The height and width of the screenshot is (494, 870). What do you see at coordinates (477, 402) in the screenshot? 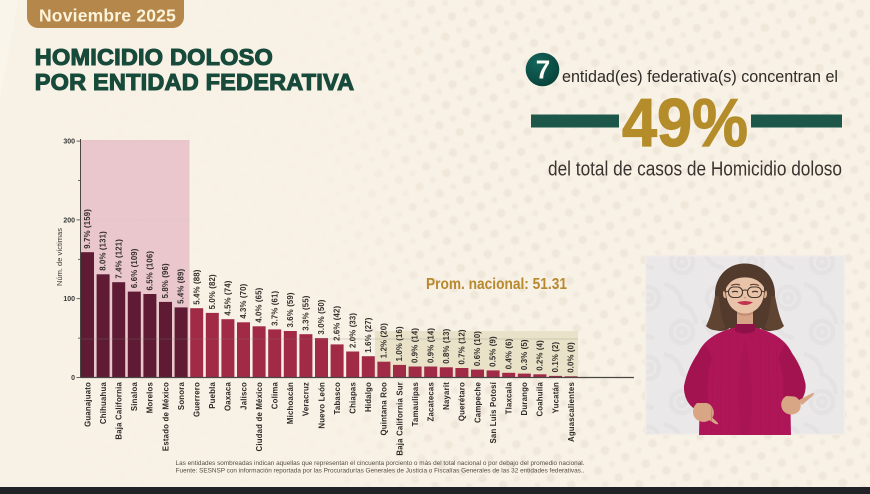
I see `svg-text: Campeche` at bounding box center [477, 402].